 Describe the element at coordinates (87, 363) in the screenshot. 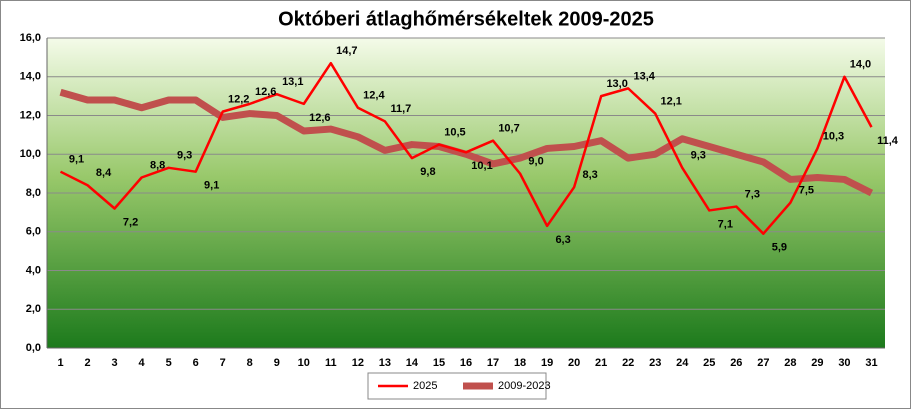

I see `x-tick-label: 2` at that location.